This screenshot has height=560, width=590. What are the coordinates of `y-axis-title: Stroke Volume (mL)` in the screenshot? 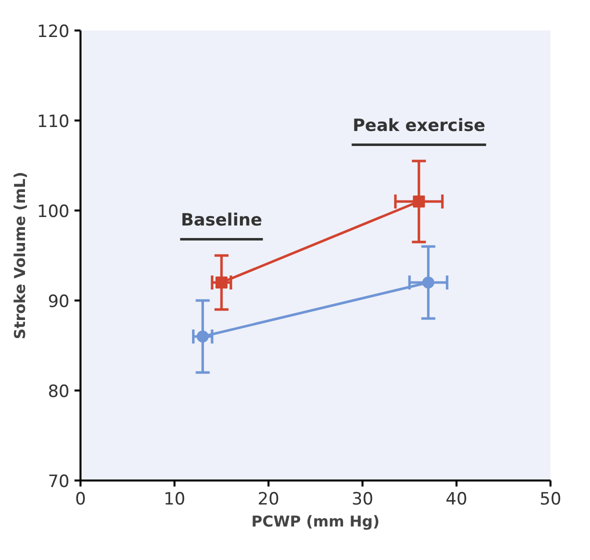 It's located at (20, 256).